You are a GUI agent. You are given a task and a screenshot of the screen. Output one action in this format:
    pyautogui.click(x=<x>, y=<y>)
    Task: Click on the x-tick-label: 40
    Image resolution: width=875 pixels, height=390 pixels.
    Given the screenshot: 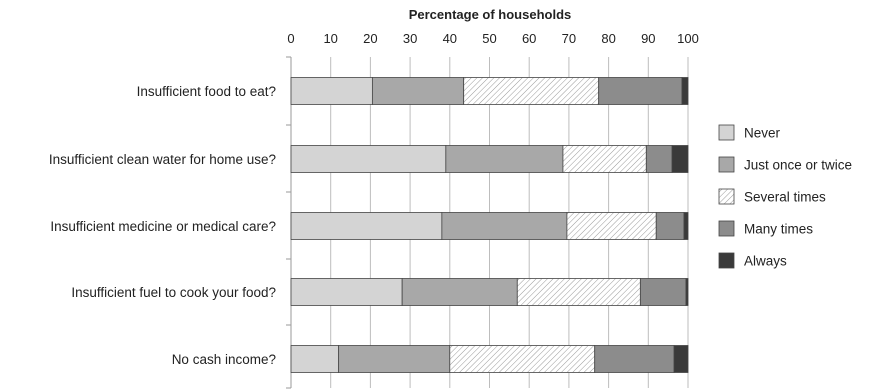 What is the action you would take?
    pyautogui.click(x=450, y=38)
    